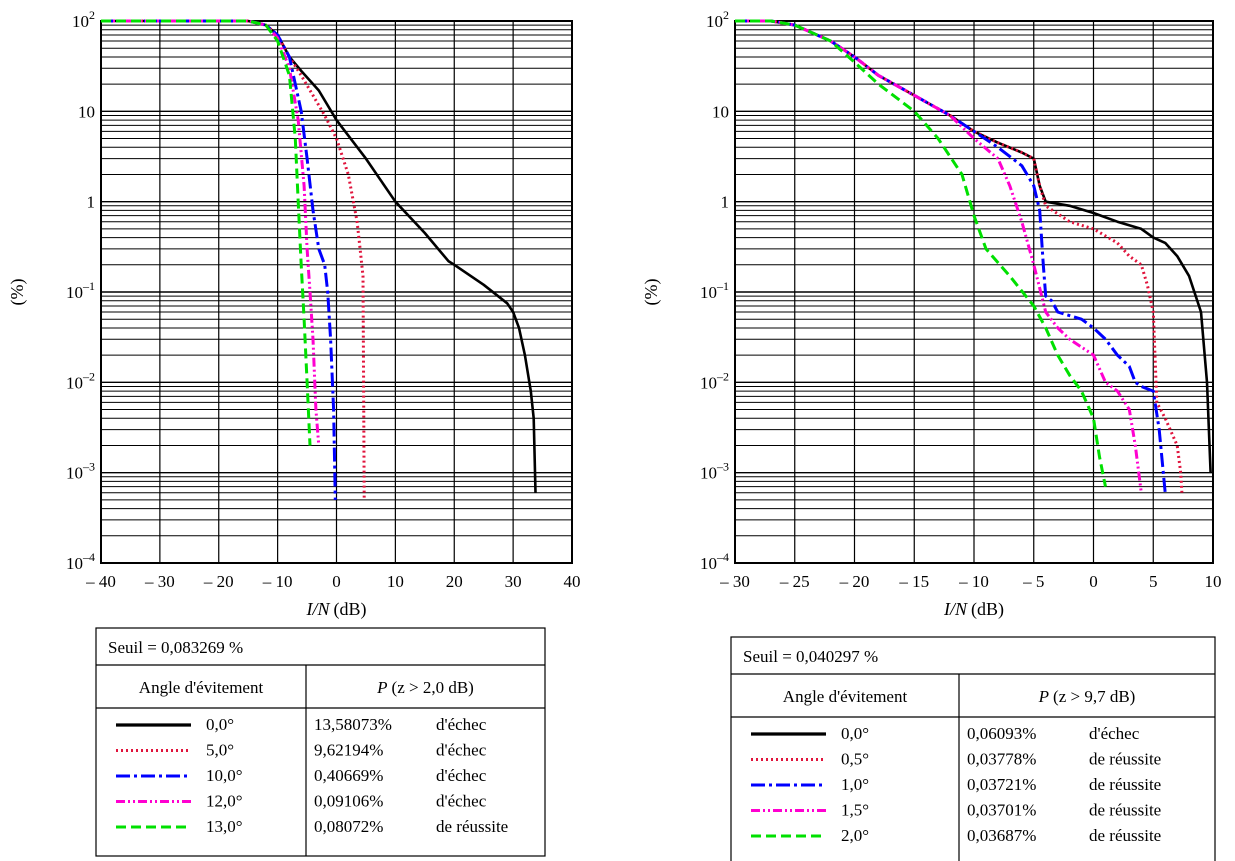 Image resolution: width=1235 pixels, height=861 pixels. What do you see at coordinates (224, 826) in the screenshot?
I see `legend-angle: 13,0°` at bounding box center [224, 826].